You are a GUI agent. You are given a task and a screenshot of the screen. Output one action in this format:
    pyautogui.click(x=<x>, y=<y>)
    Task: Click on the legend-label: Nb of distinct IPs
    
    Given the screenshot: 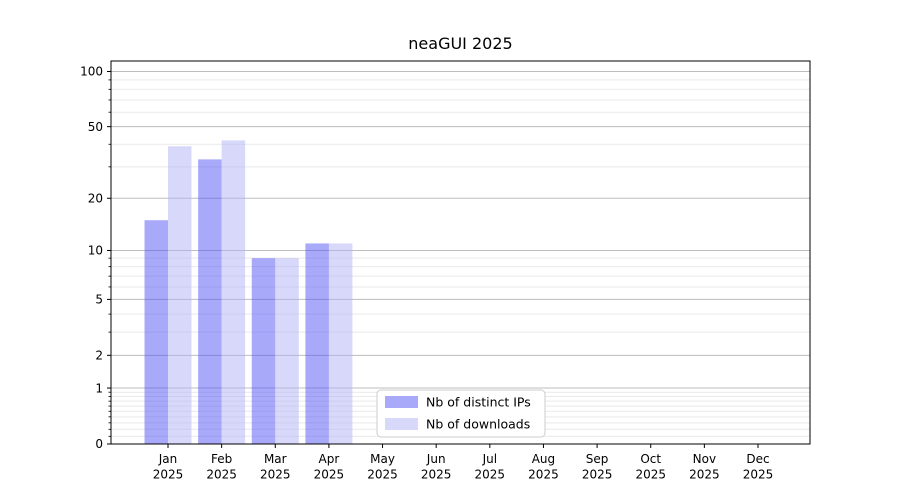 What is the action you would take?
    pyautogui.click(x=478, y=402)
    